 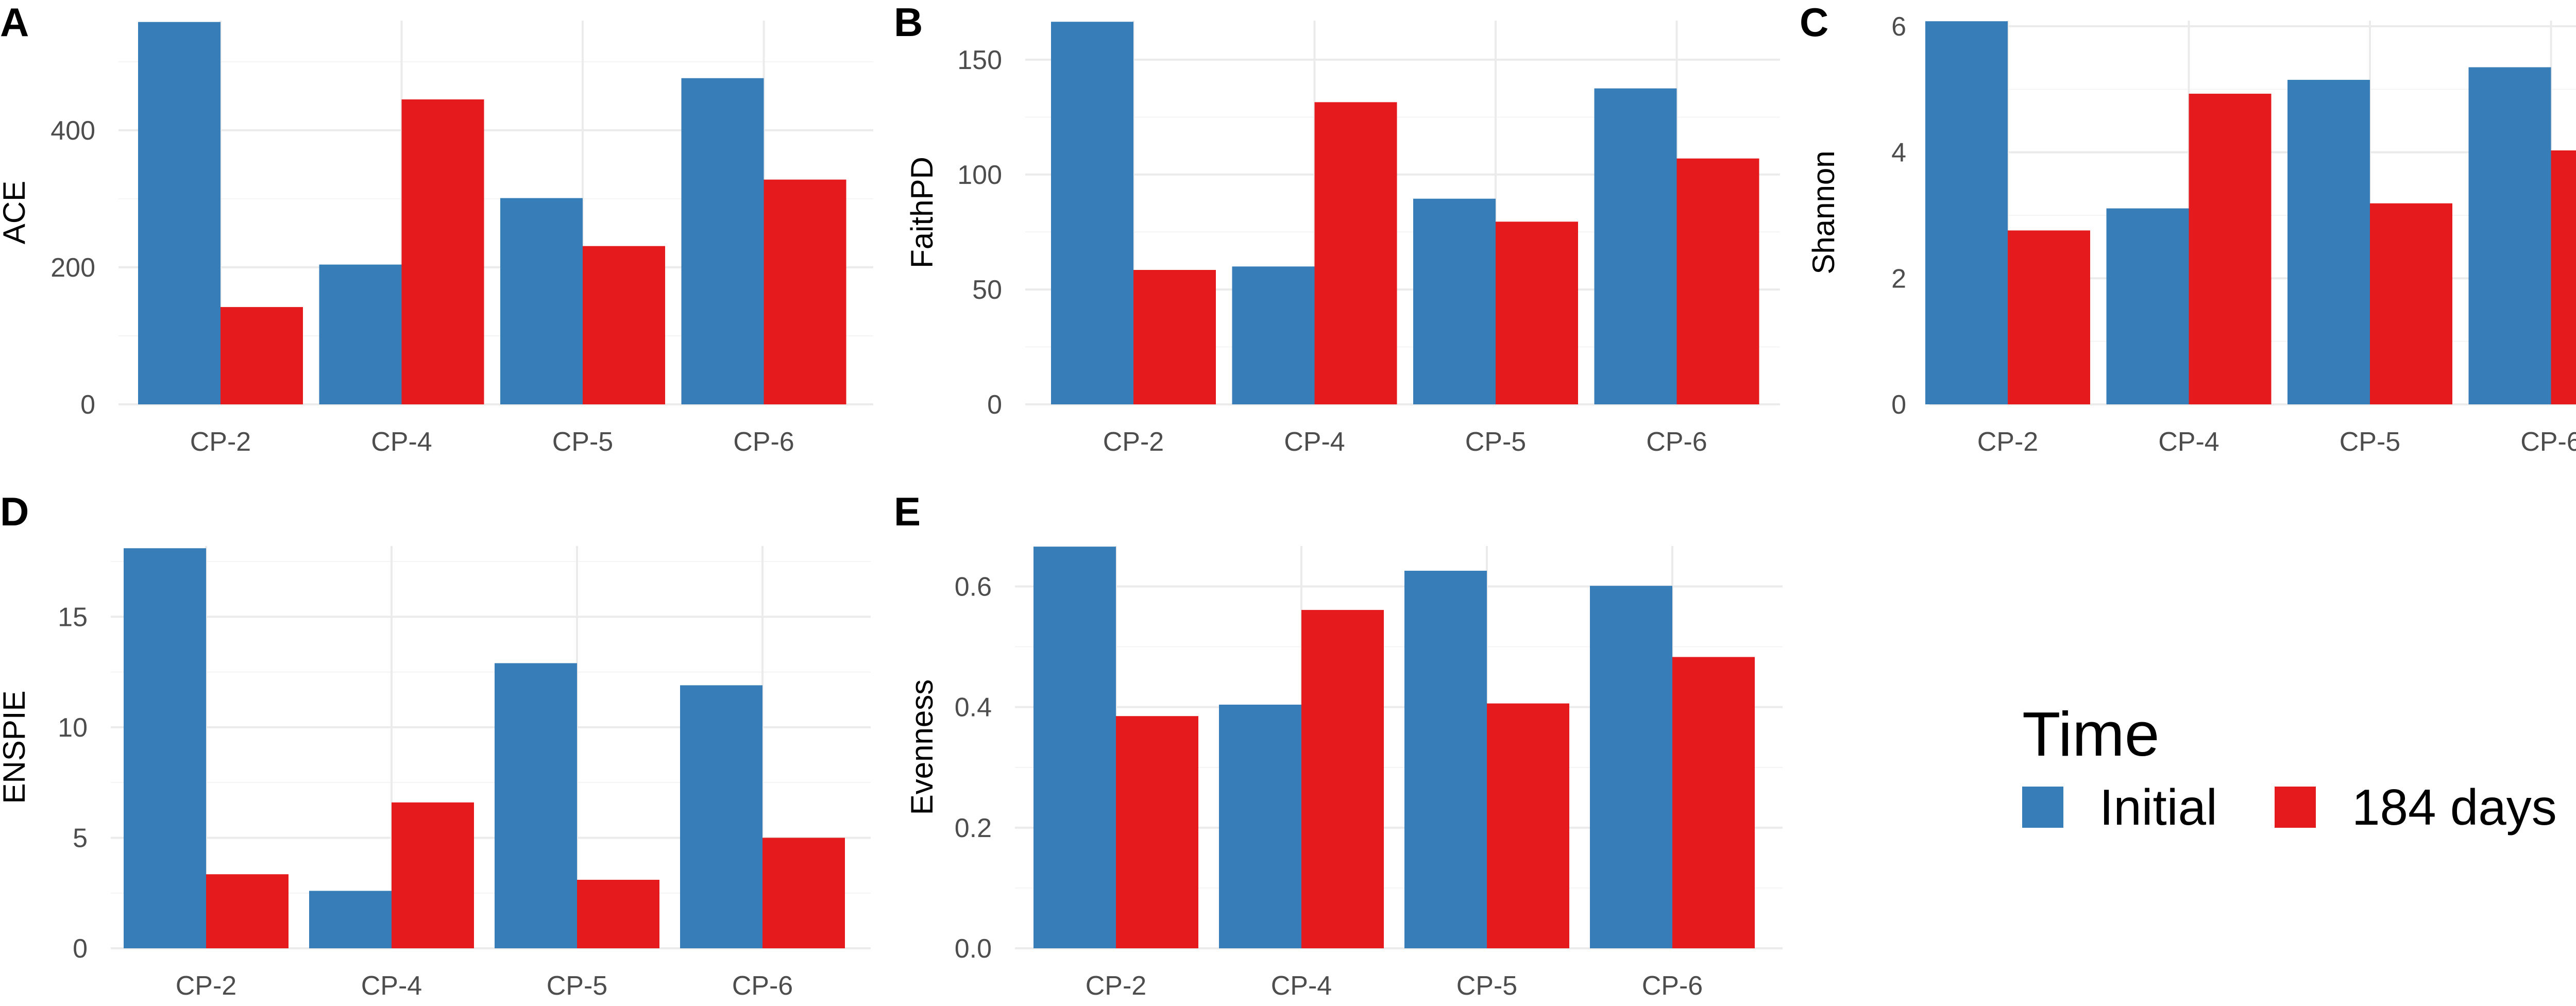 I want to click on panel-a-ytick-label: 400, so click(x=72, y=131).